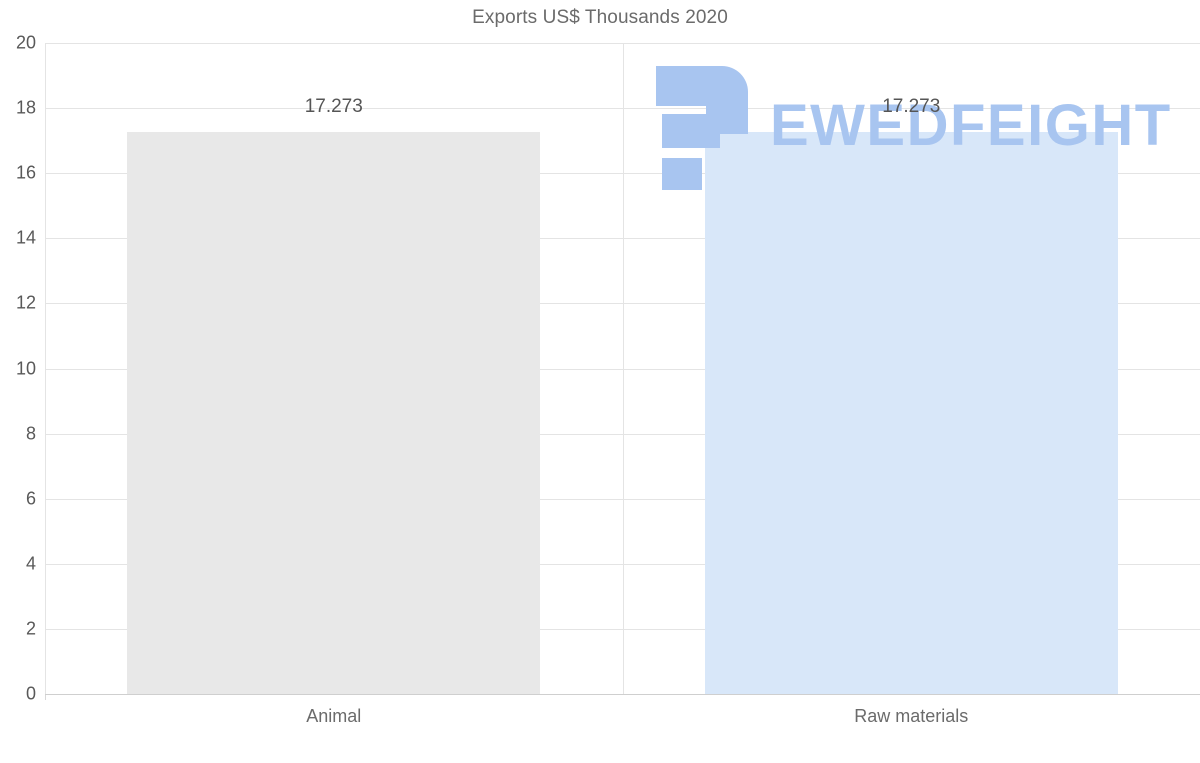  What do you see at coordinates (911, 716) in the screenshot?
I see `x-axis-label-raw-materials: Raw materials` at bounding box center [911, 716].